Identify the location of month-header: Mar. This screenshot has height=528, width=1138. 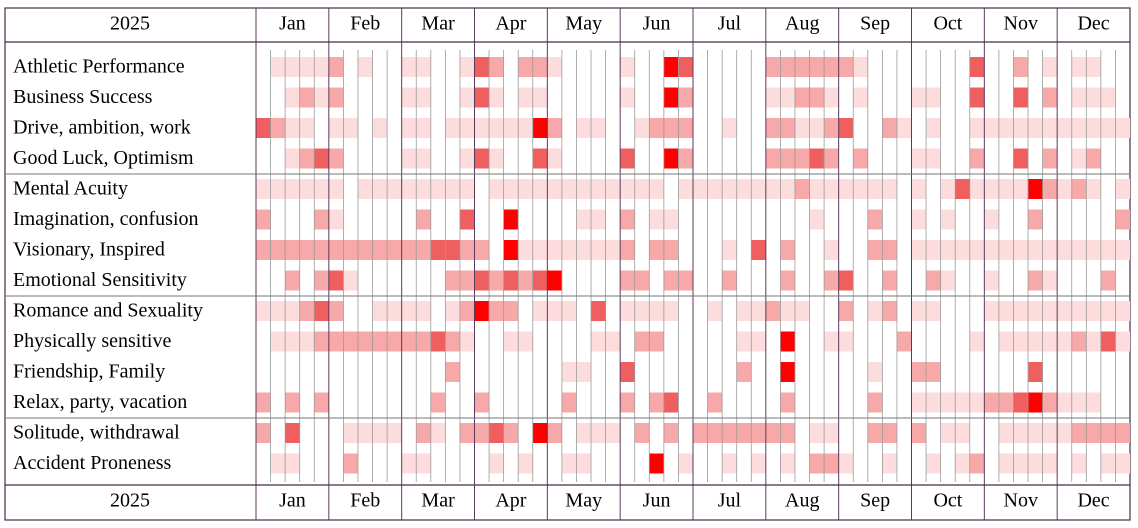
(438, 24).